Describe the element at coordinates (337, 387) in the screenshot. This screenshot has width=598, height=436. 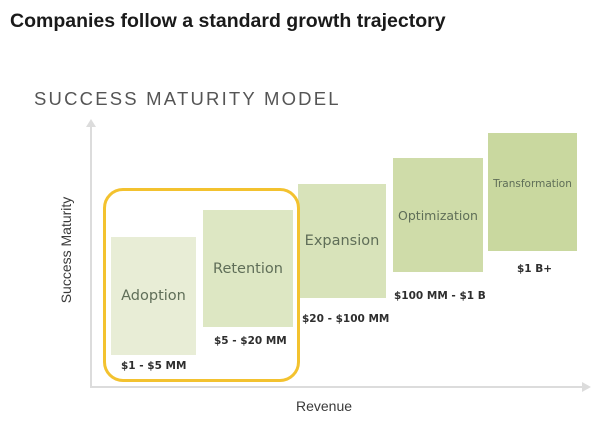
I see `x-axis` at that location.